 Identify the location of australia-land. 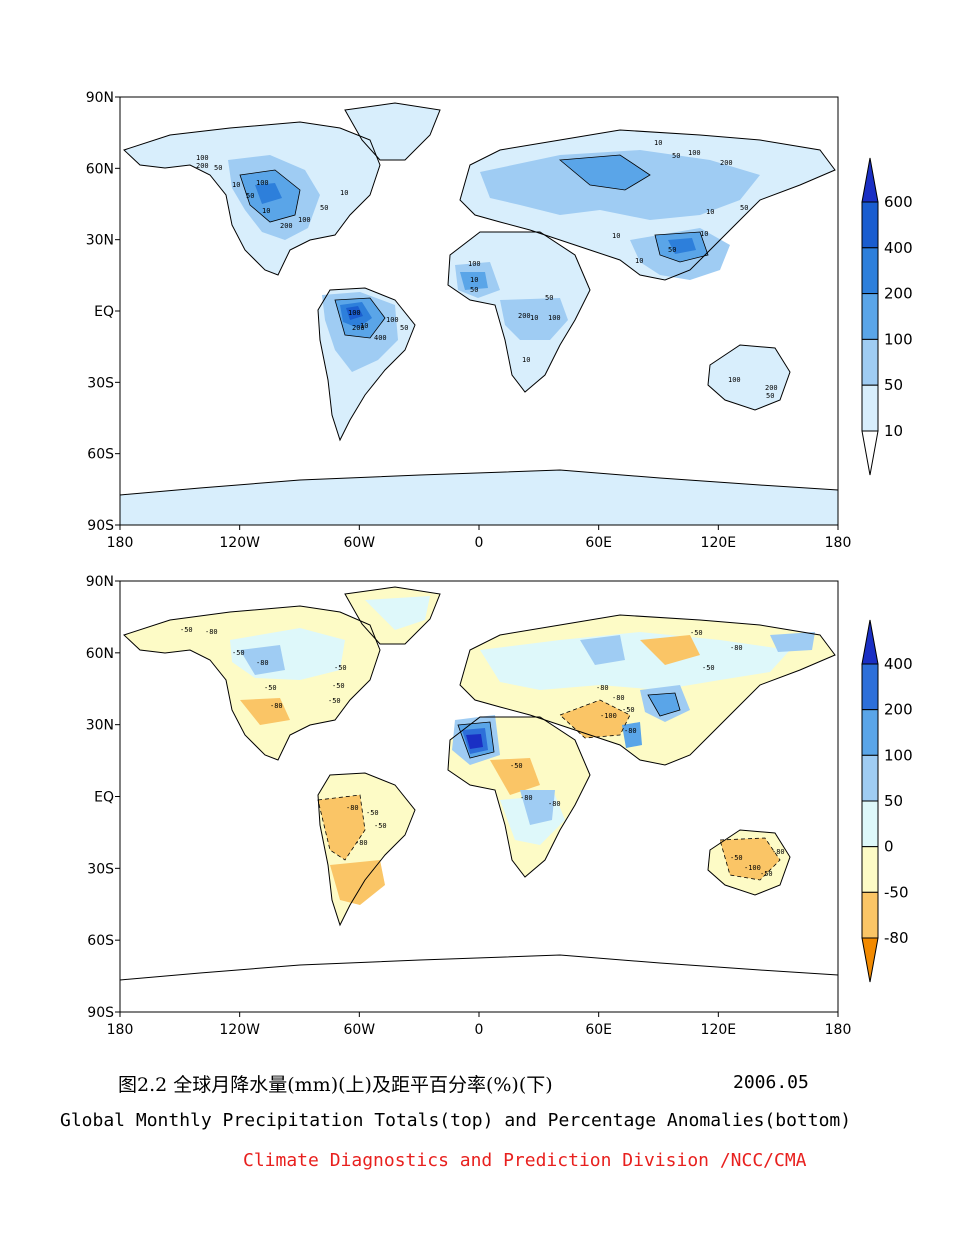
(749, 377).